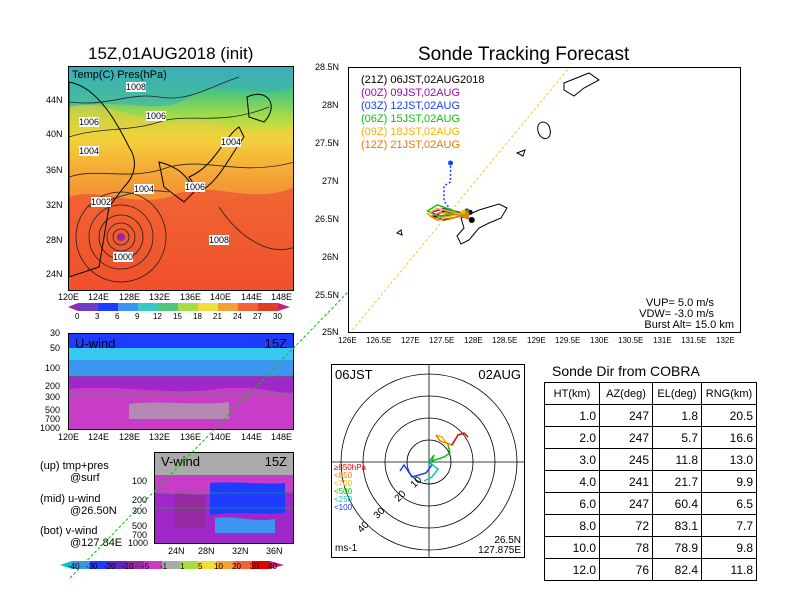  What do you see at coordinates (677, 415) in the screenshot?
I see `table-cell: 1.8` at bounding box center [677, 415].